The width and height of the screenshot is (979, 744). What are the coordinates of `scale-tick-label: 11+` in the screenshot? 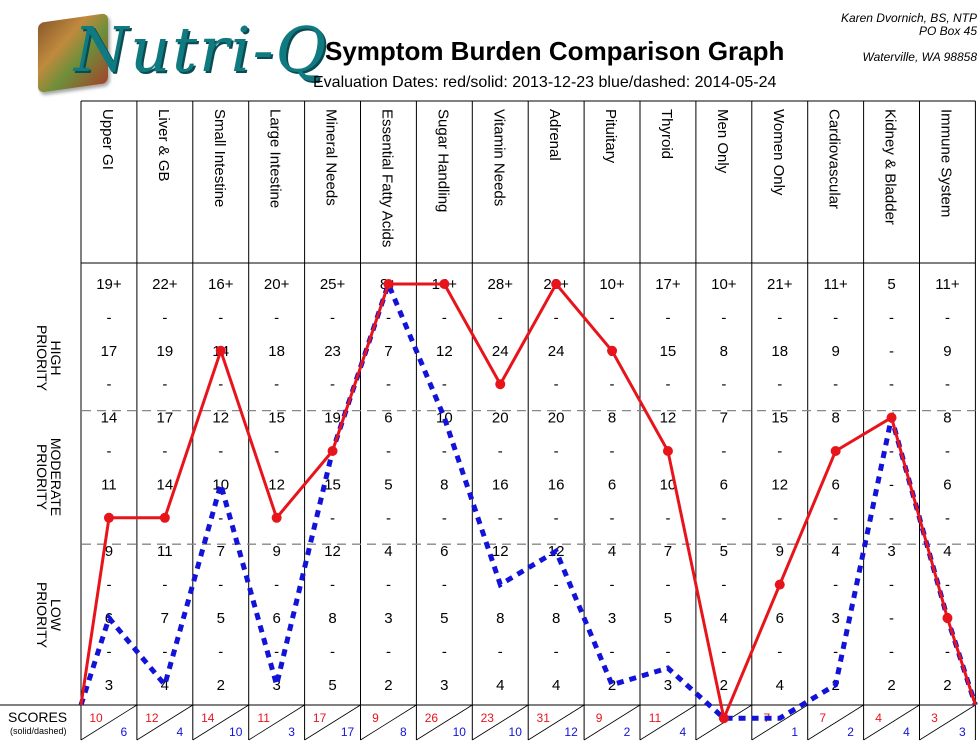 It's located at (947, 284).